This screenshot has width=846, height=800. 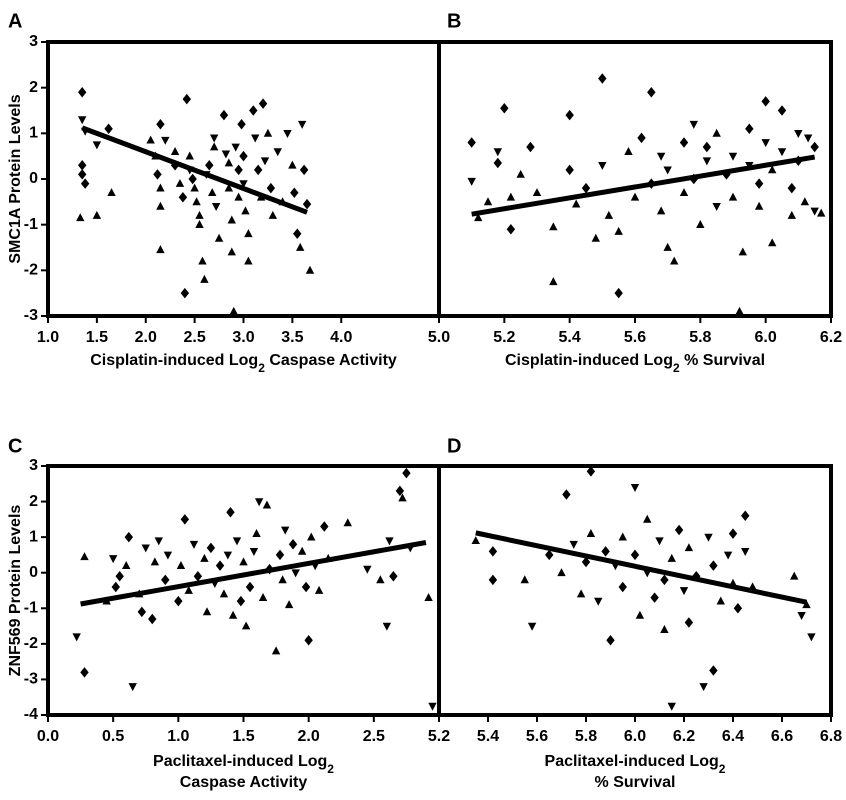 I want to click on x-tick-label: 5.4, so click(x=570, y=337).